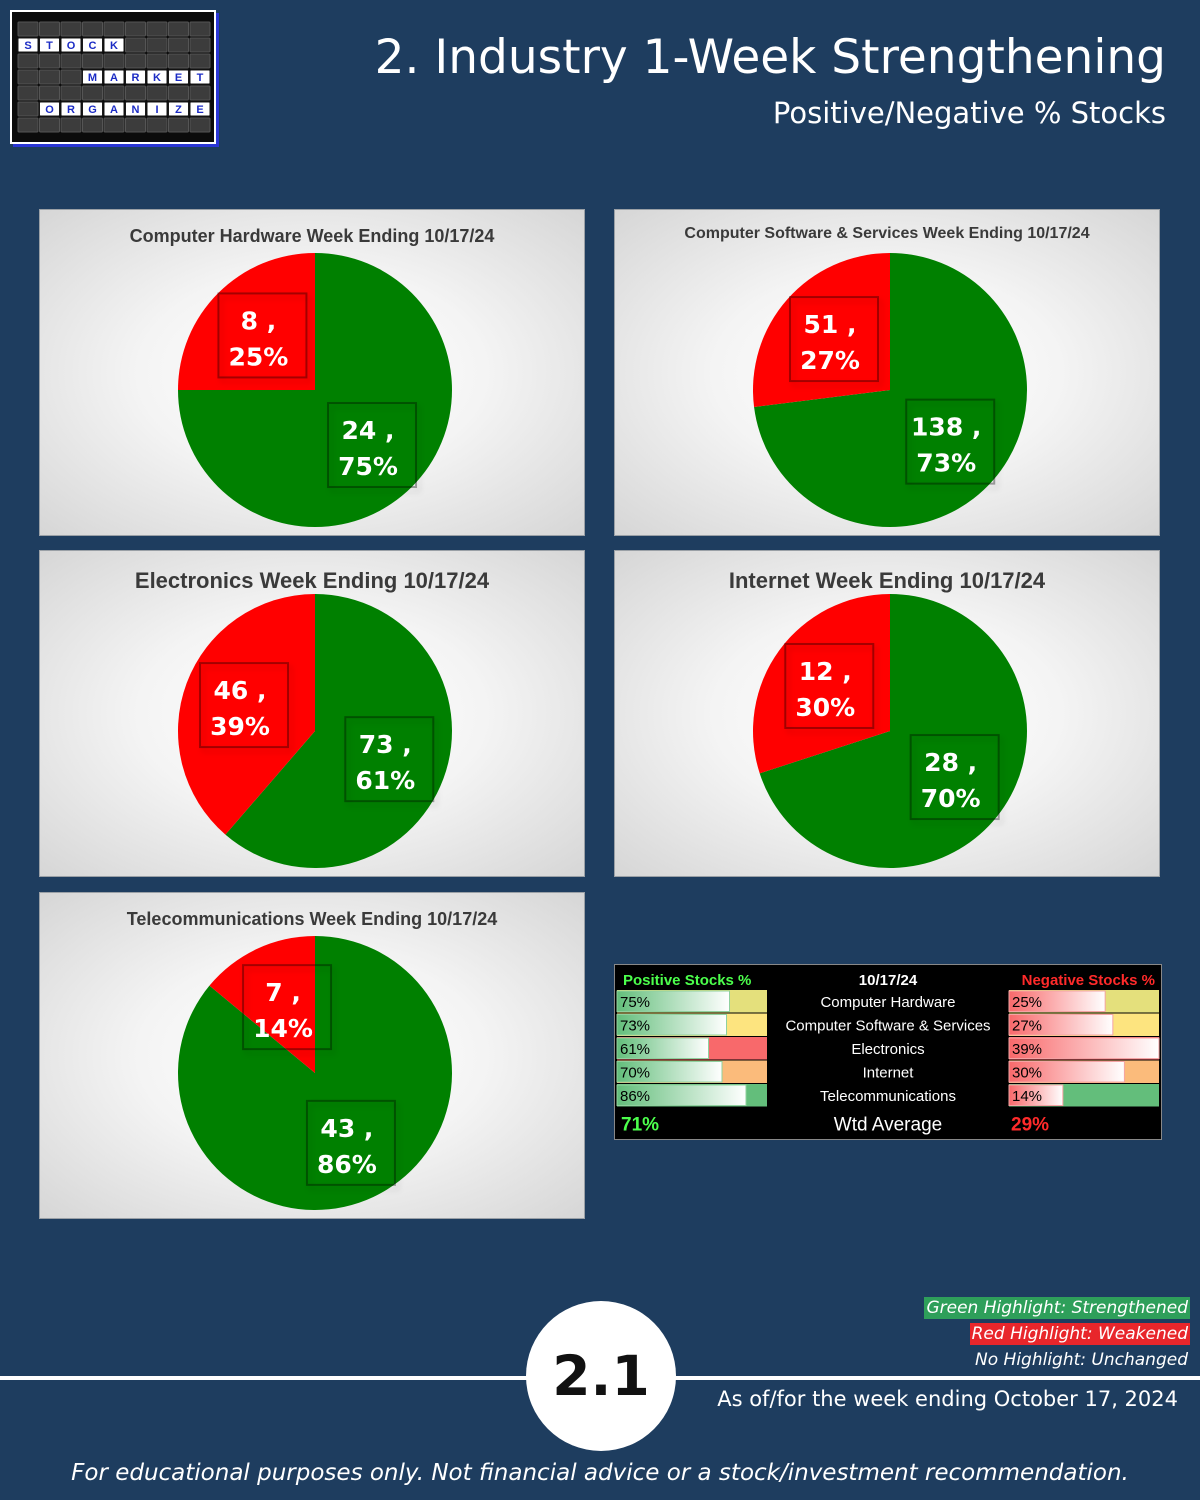  Describe the element at coordinates (315, 731) in the screenshot. I see `pie-chart-electronics: 46 , 39% 73 , 61%` at that location.